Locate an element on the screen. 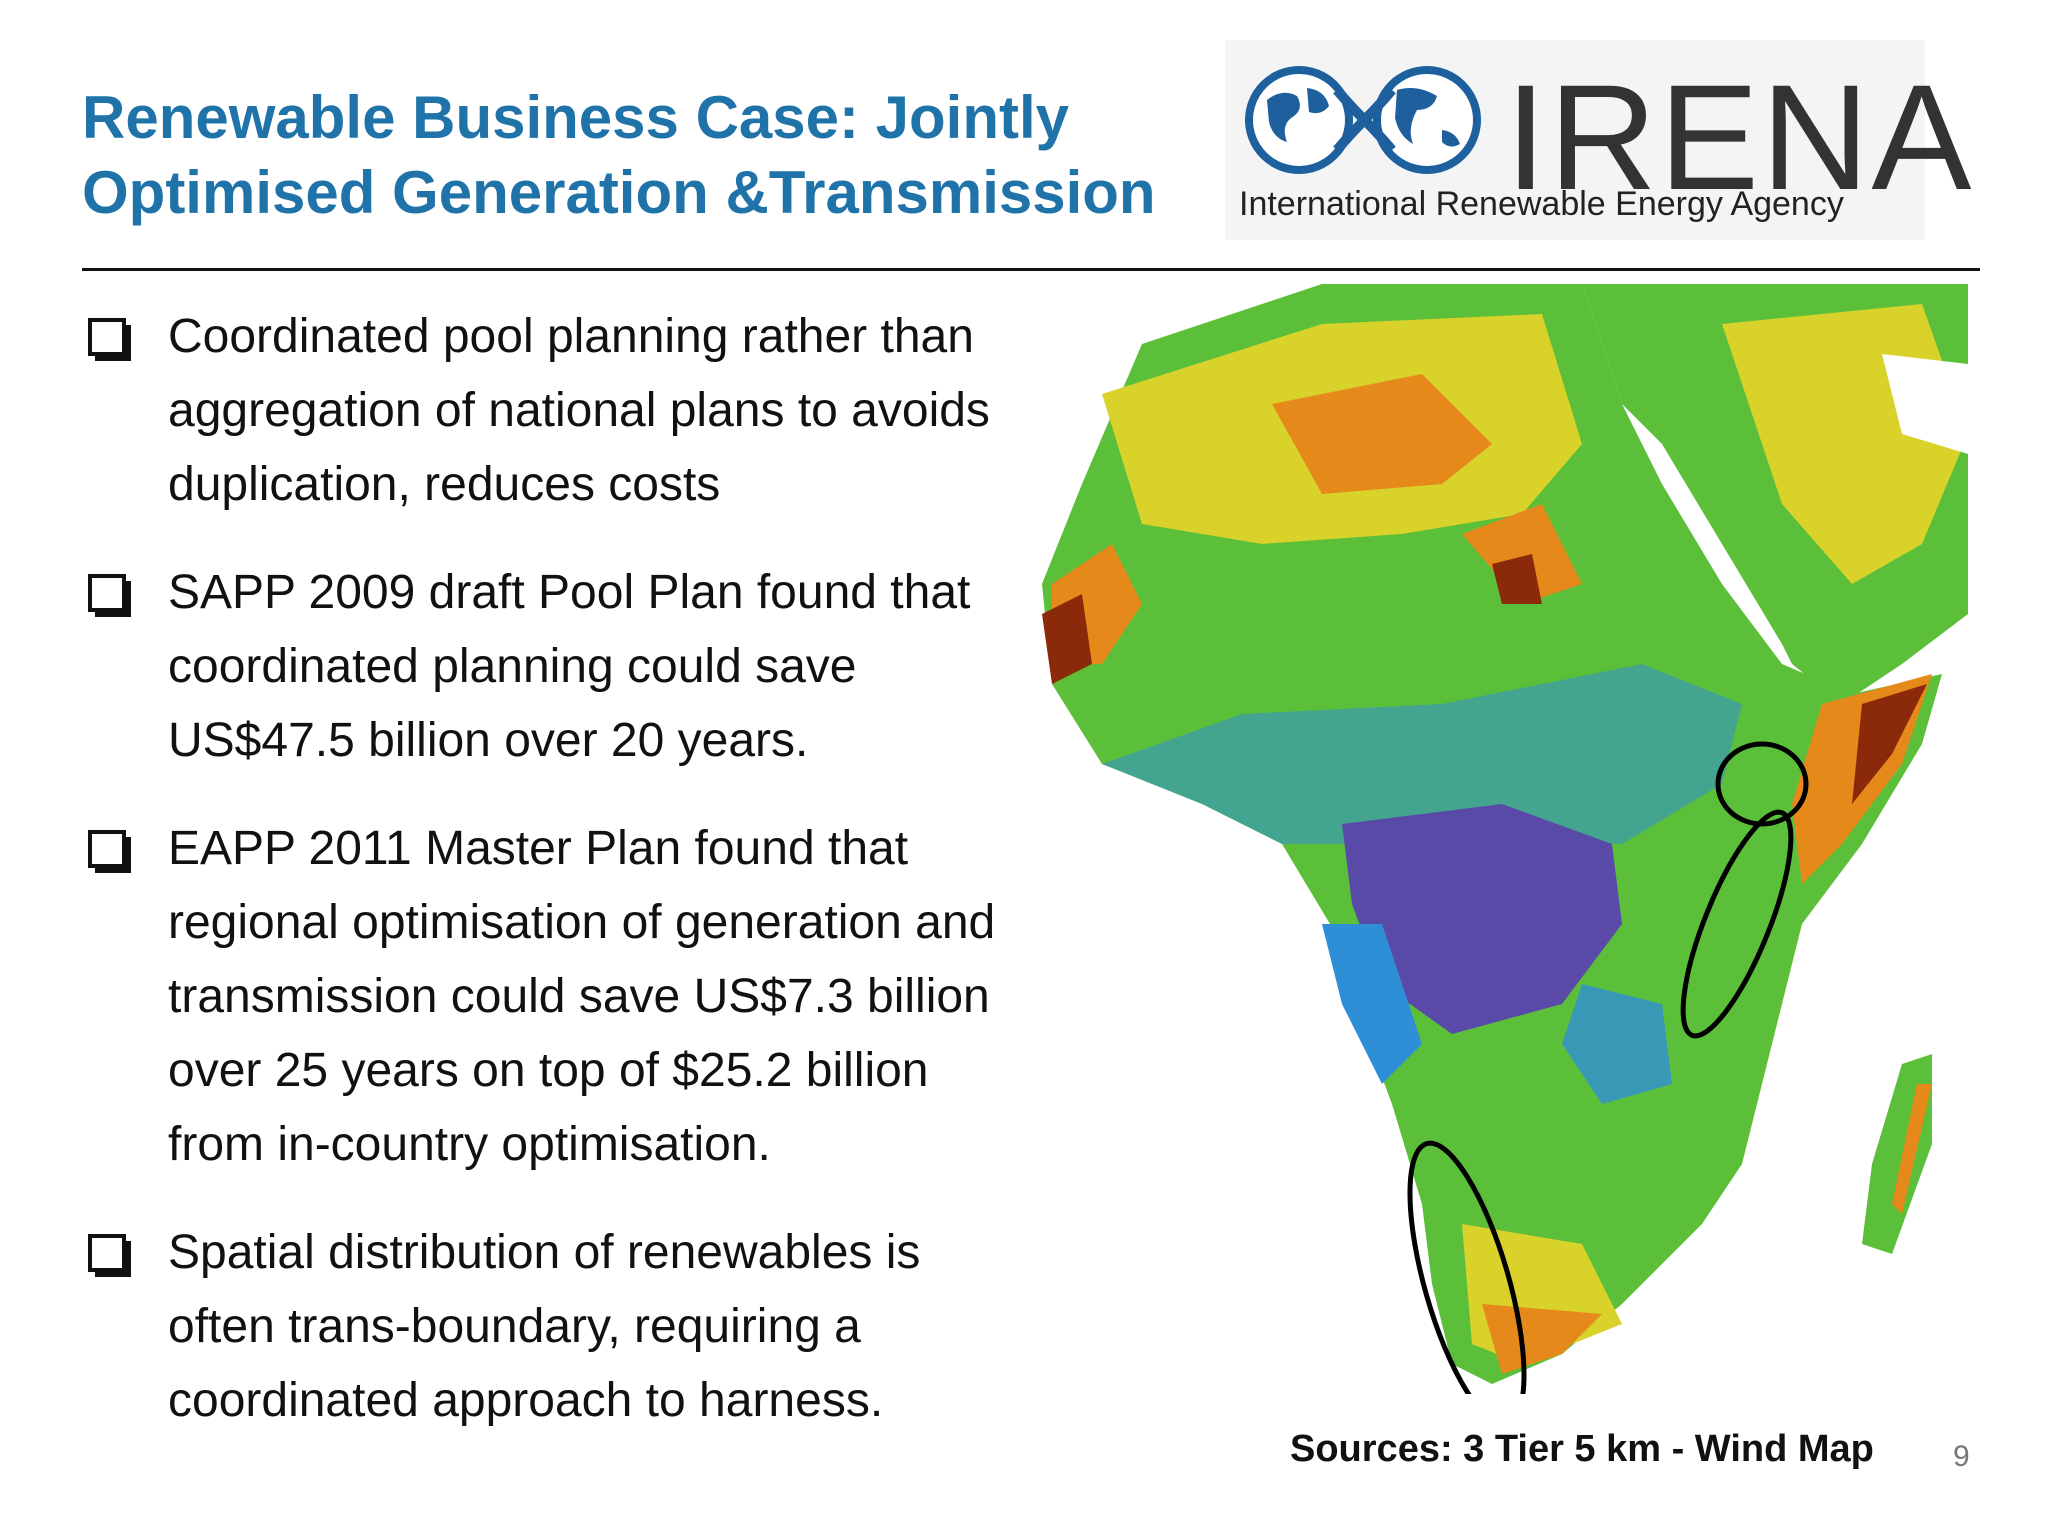  title-line-1: Renewable Business Case: Jointly is located at coordinates (576, 117).